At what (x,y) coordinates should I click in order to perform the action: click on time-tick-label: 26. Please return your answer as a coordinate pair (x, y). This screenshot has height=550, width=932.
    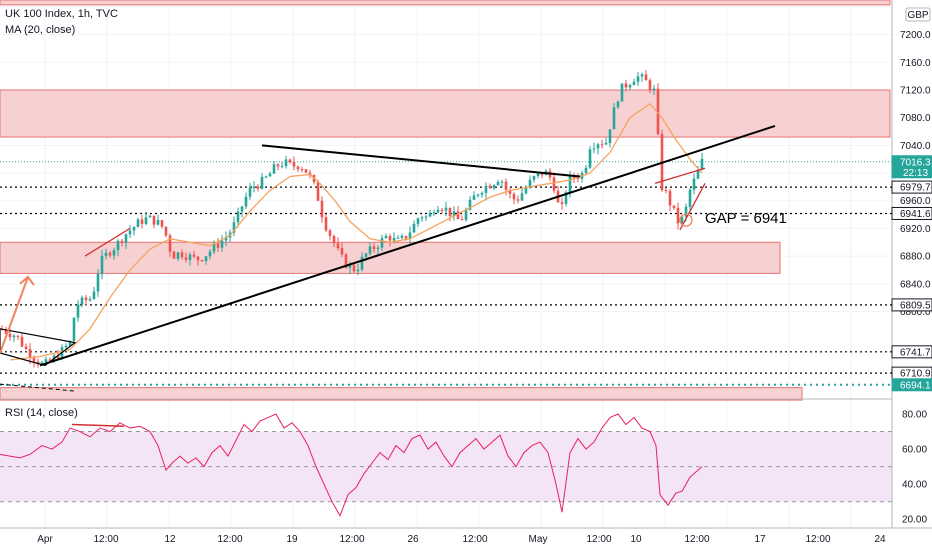
    Looking at the image, I should click on (413, 539).